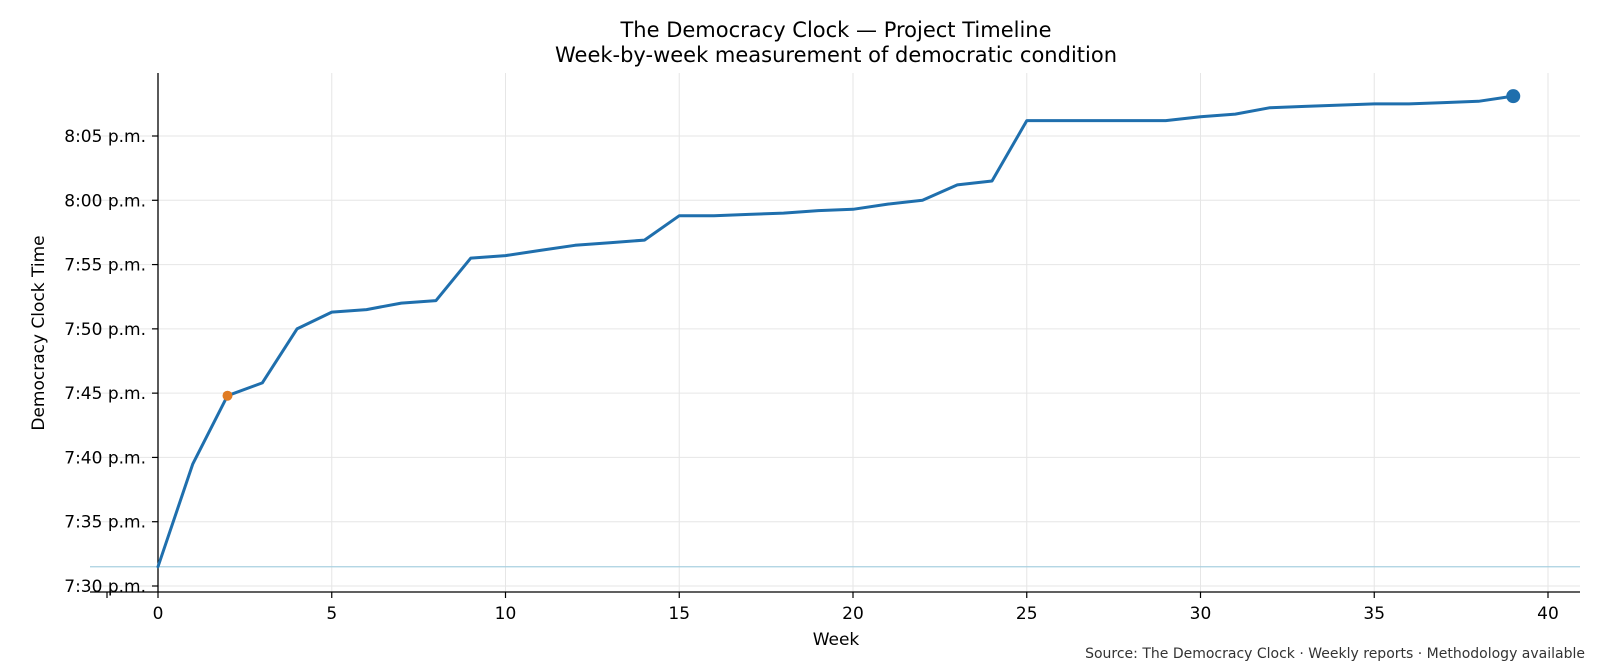 The width and height of the screenshot is (1600, 667). What do you see at coordinates (105, 201) in the screenshot?
I see `y-tick-label: 8:00 p.m.` at bounding box center [105, 201].